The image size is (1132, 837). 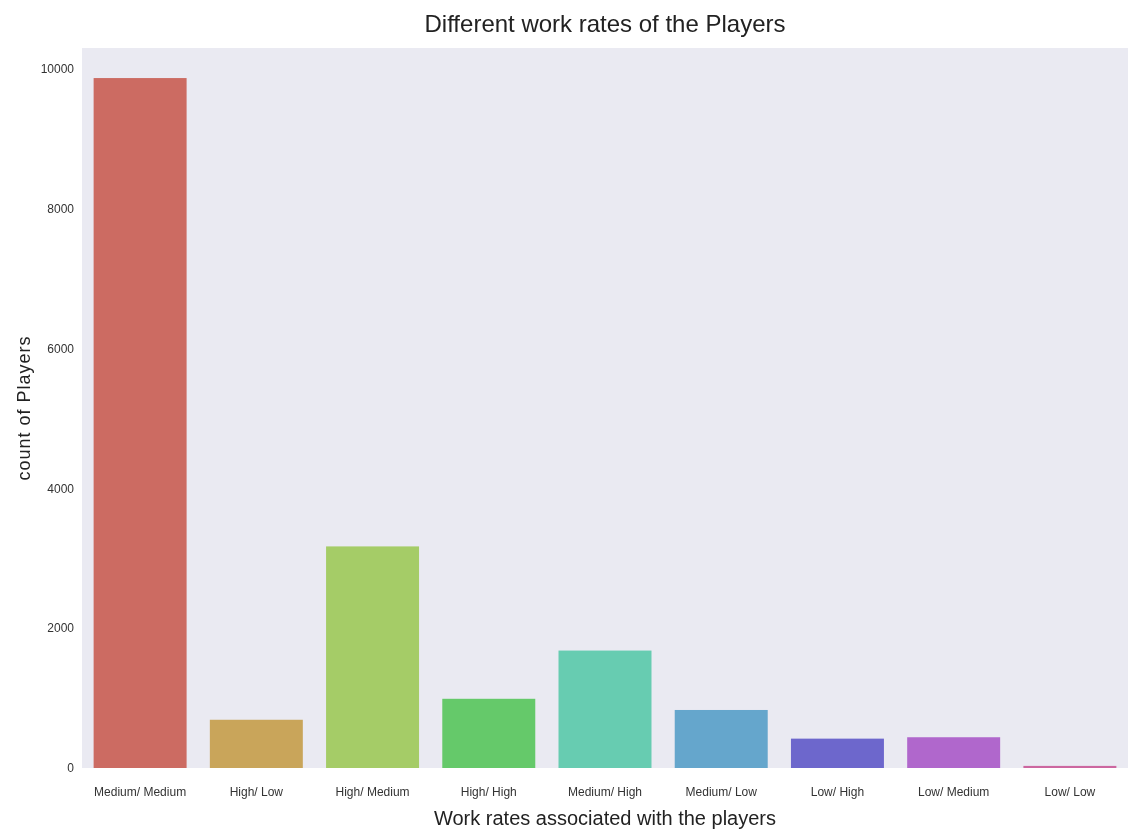 What do you see at coordinates (488, 792) in the screenshot?
I see `x-tick-label: High/ High` at bounding box center [488, 792].